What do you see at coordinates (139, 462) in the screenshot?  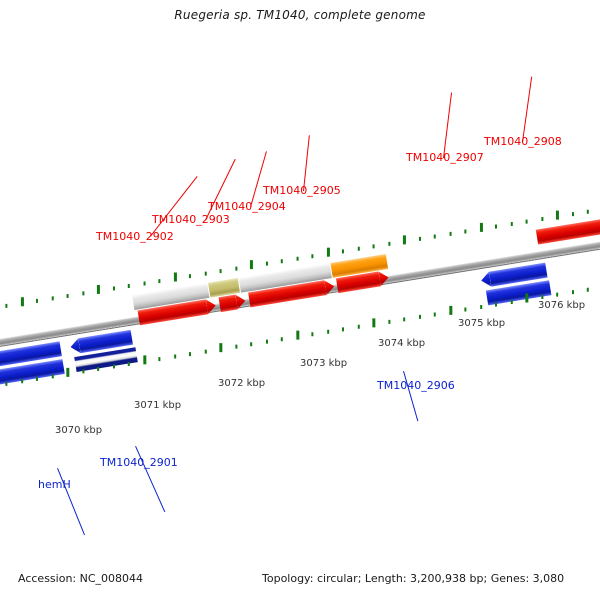 I see `gene-label-tm1040_2901: TM1040_2901` at bounding box center [139, 462].